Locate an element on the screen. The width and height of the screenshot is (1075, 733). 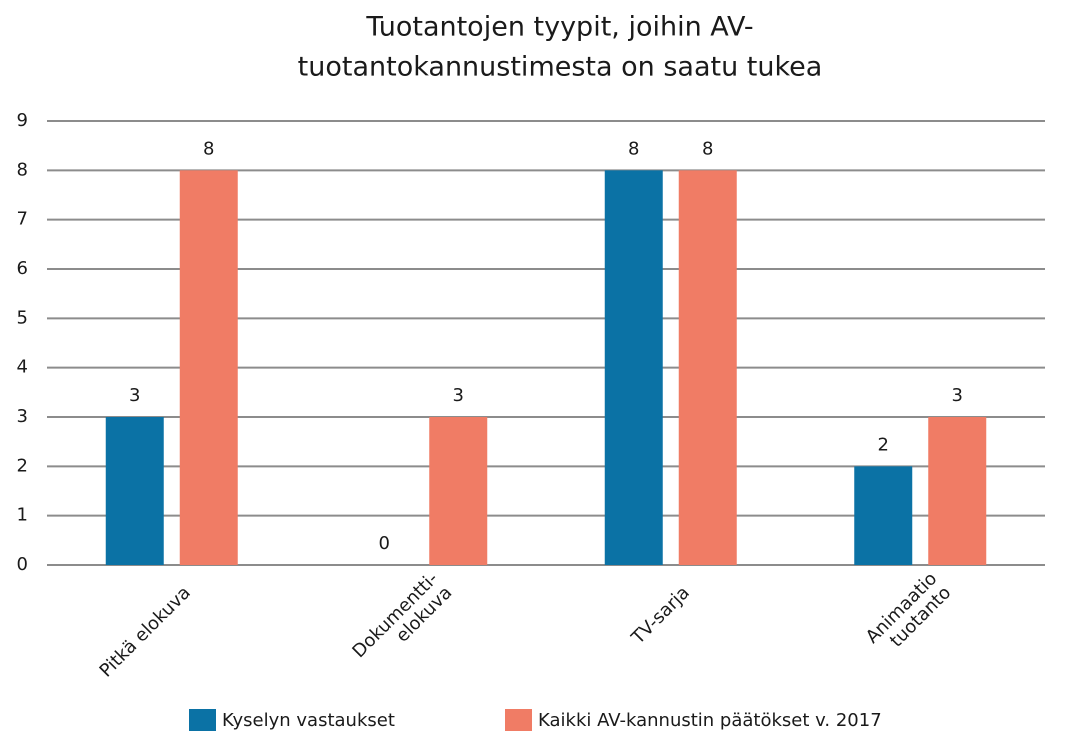
y-tick-label: 3 is located at coordinates (22, 416).